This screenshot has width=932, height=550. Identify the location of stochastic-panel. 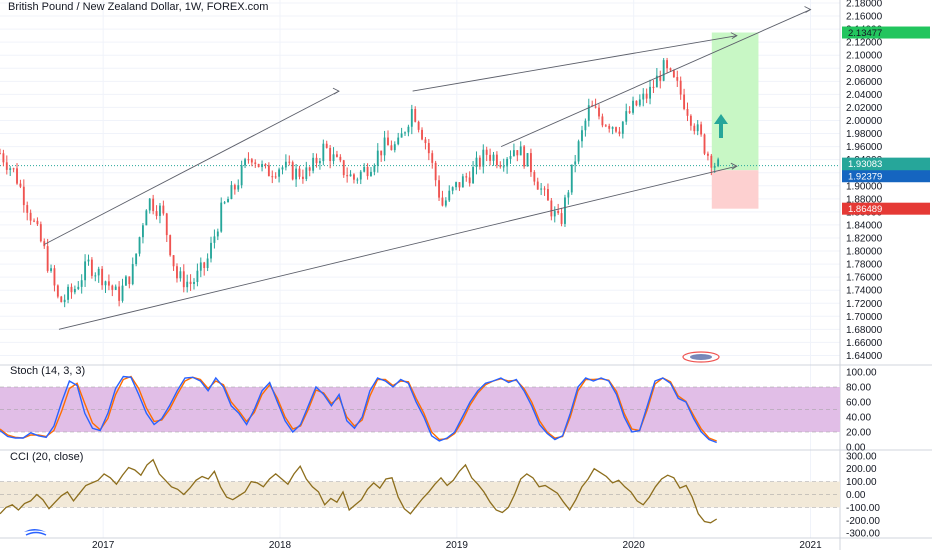
(420, 409).